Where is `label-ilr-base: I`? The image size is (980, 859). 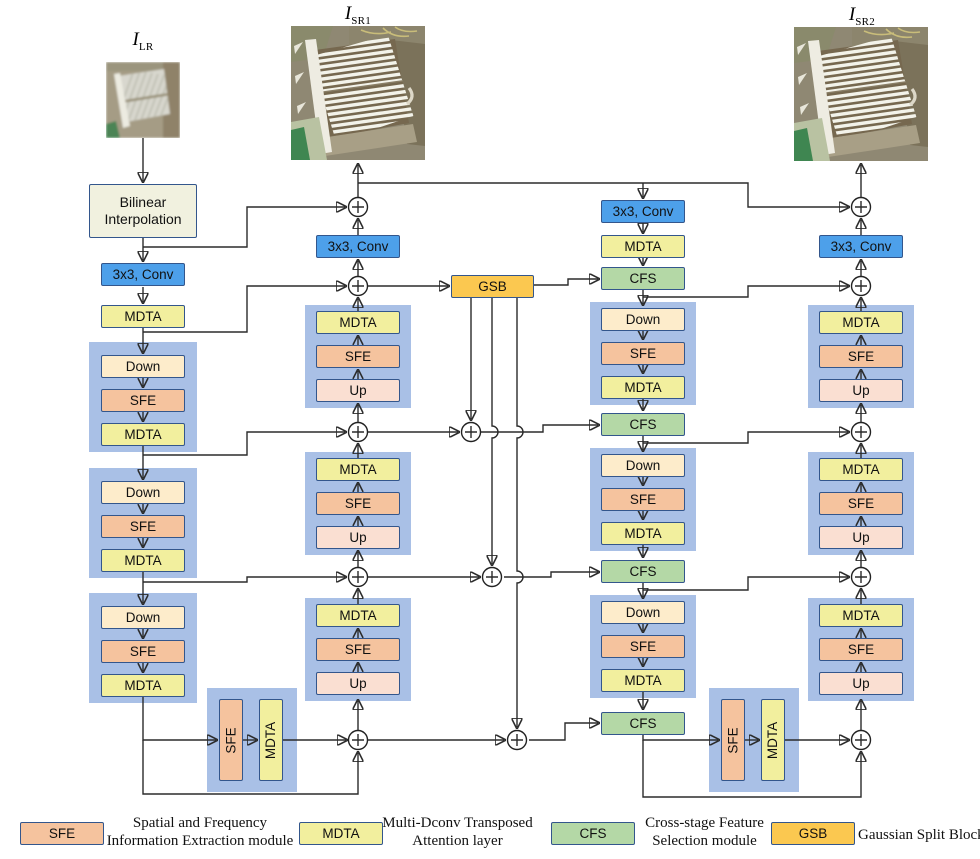 label-ilr-base: I is located at coordinates (135, 39).